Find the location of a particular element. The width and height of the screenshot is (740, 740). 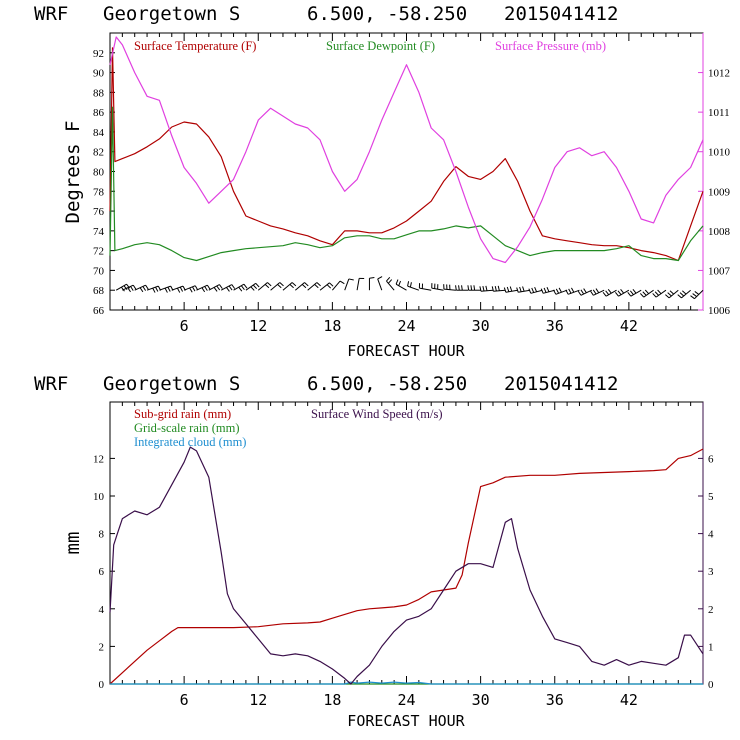

panel1-x-axis-label: FORECAST HOUR is located at coordinates (406, 351).